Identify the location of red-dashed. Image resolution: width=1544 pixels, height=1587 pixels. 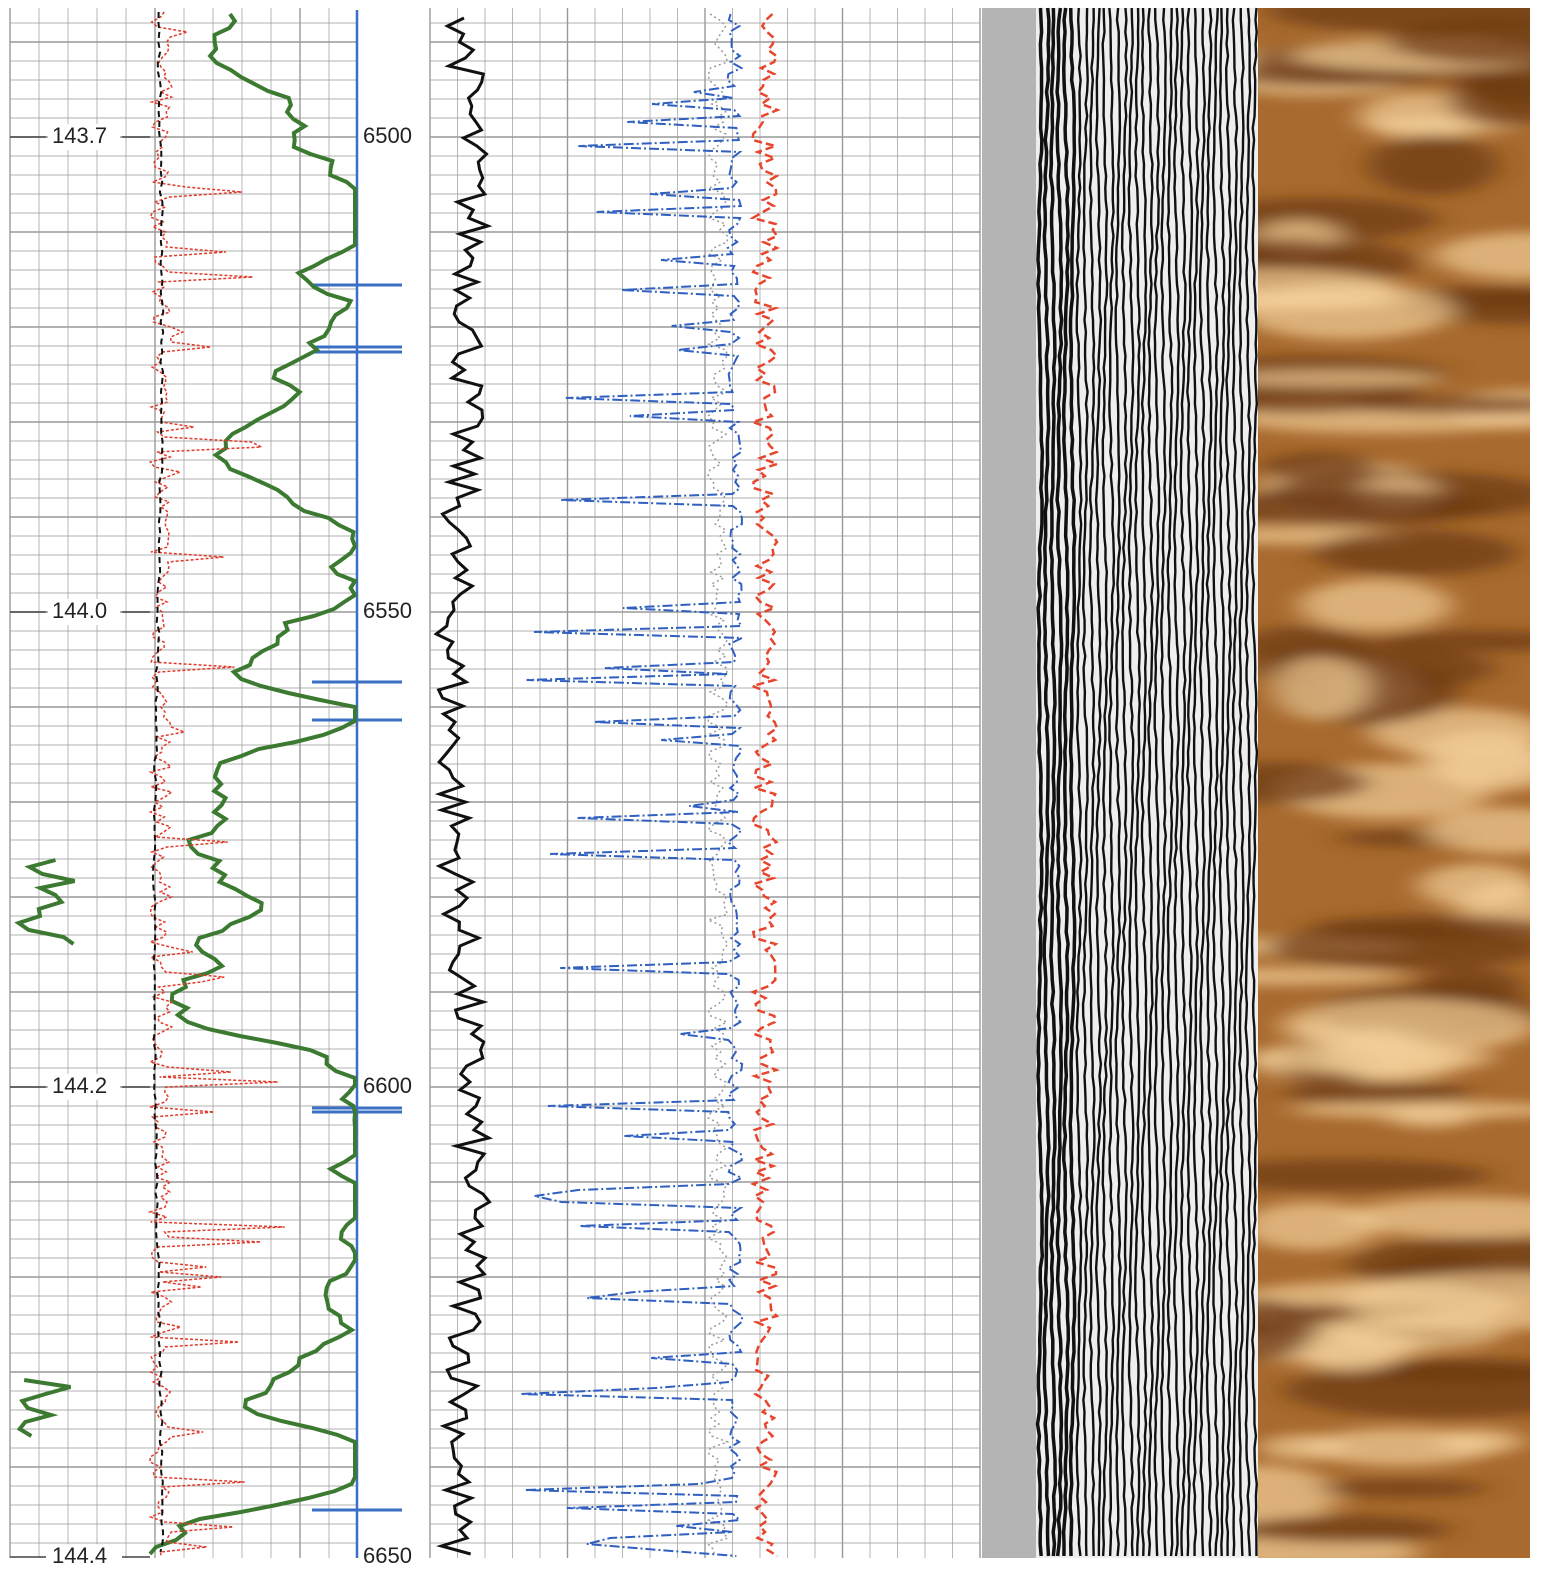
(765, 785).